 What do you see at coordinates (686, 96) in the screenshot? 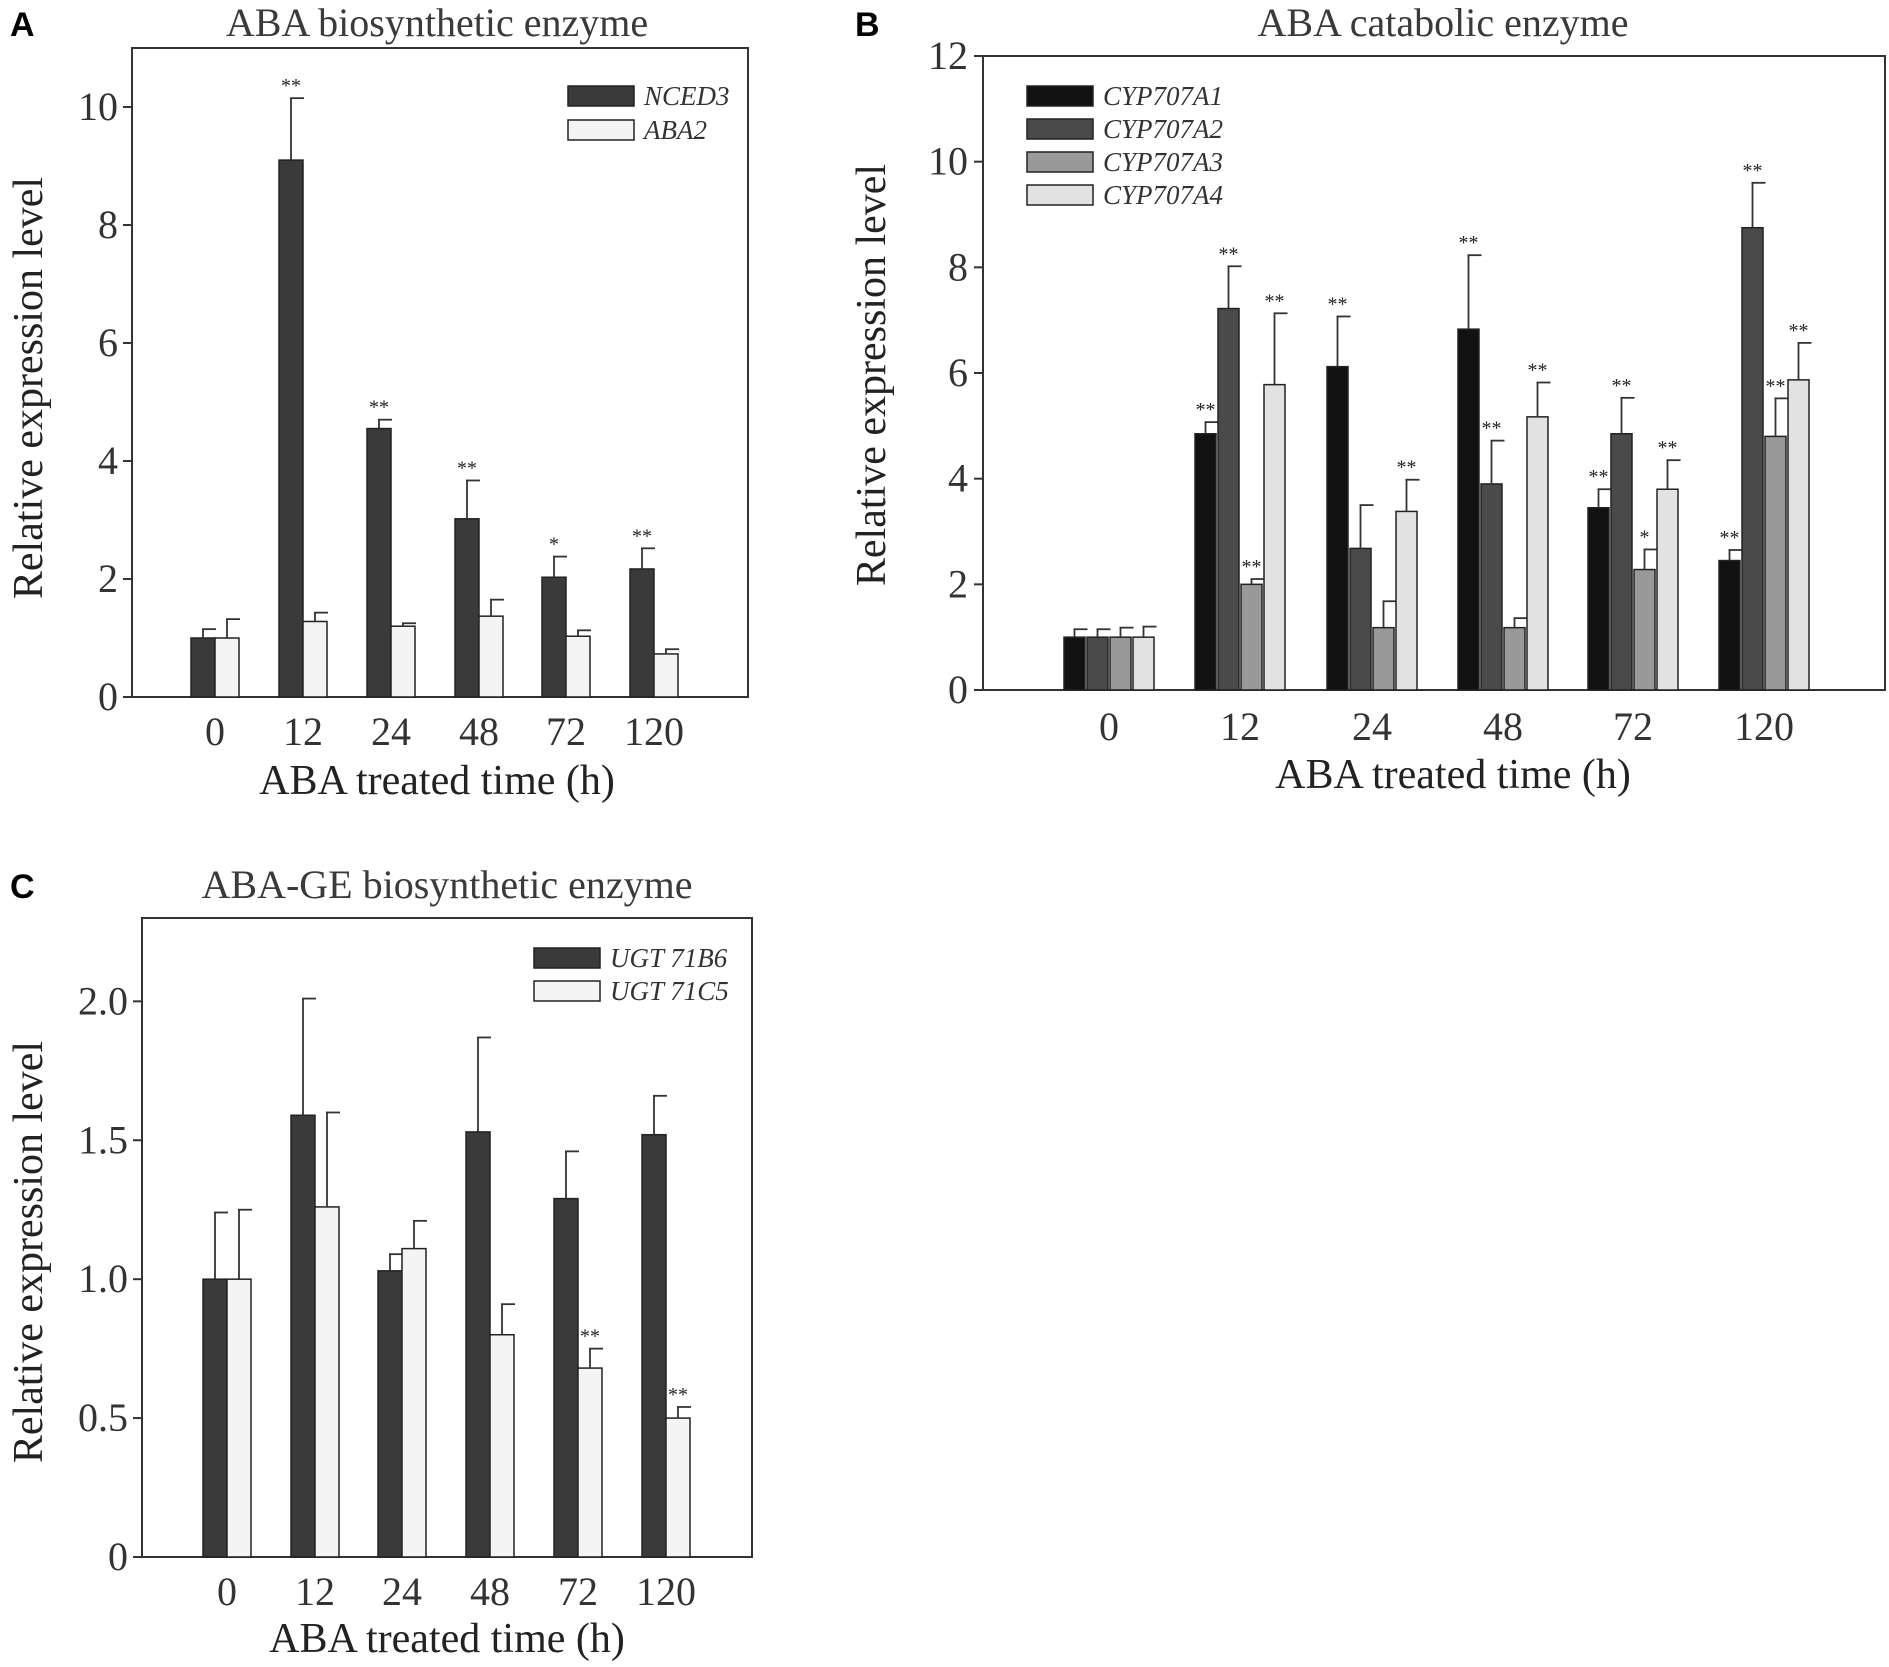
I see `panel-a-legend-label: NCED3` at bounding box center [686, 96].